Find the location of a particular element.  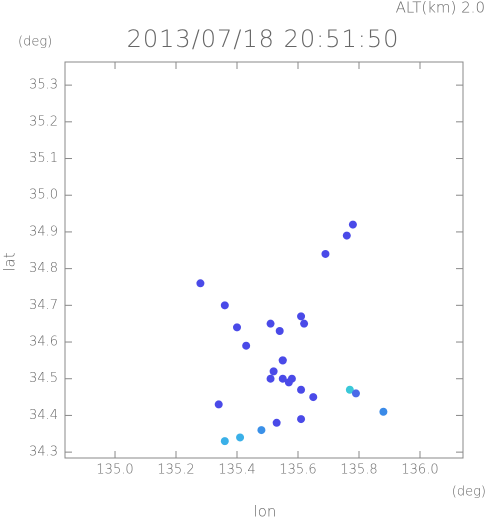

y-tick-label: 34.7 is located at coordinates (43, 305).